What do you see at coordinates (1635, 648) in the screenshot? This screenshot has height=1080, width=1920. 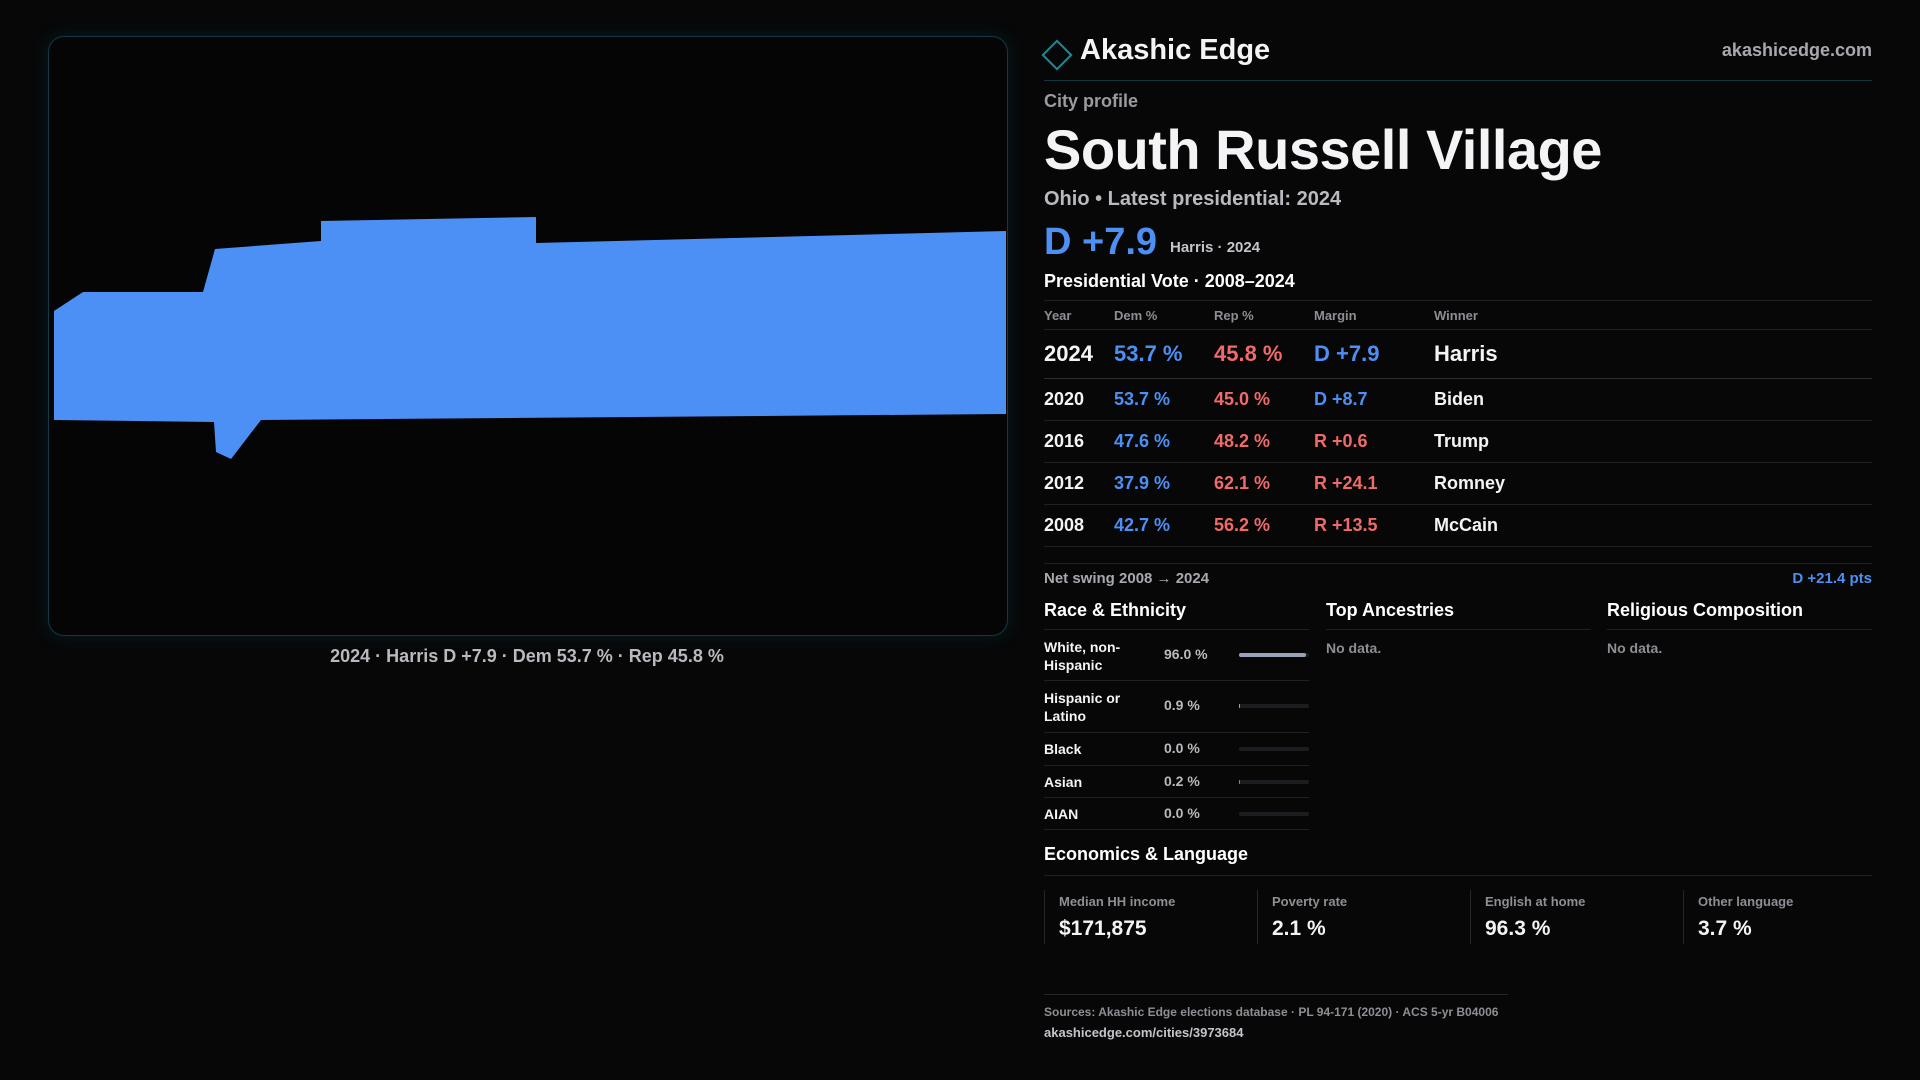 I see `religion-empty: No data.` at bounding box center [1635, 648].